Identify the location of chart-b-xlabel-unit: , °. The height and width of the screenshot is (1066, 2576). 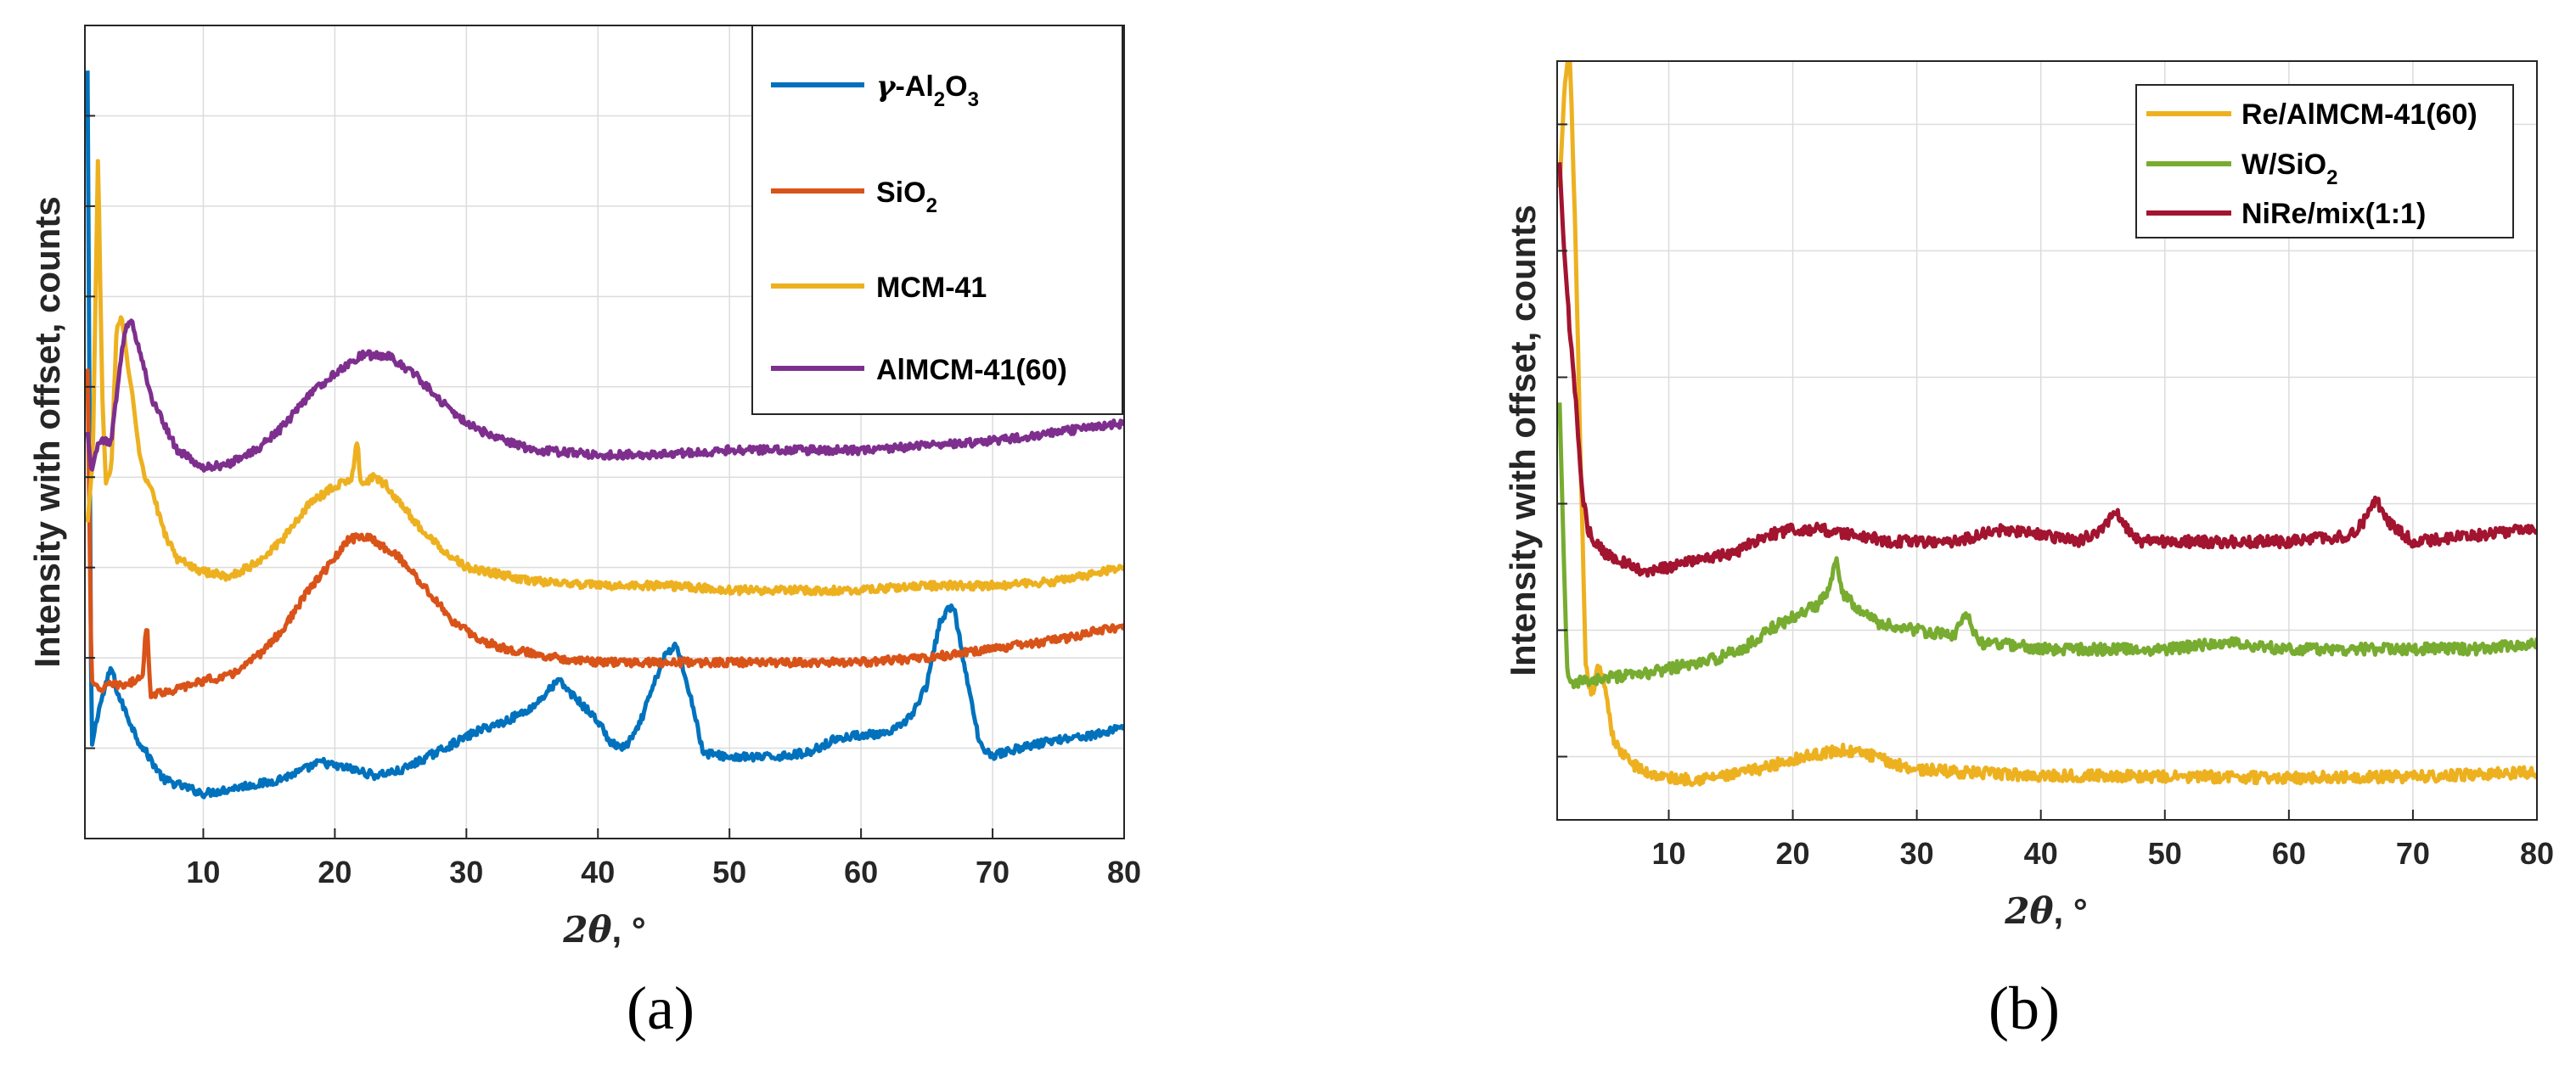
(2071, 911).